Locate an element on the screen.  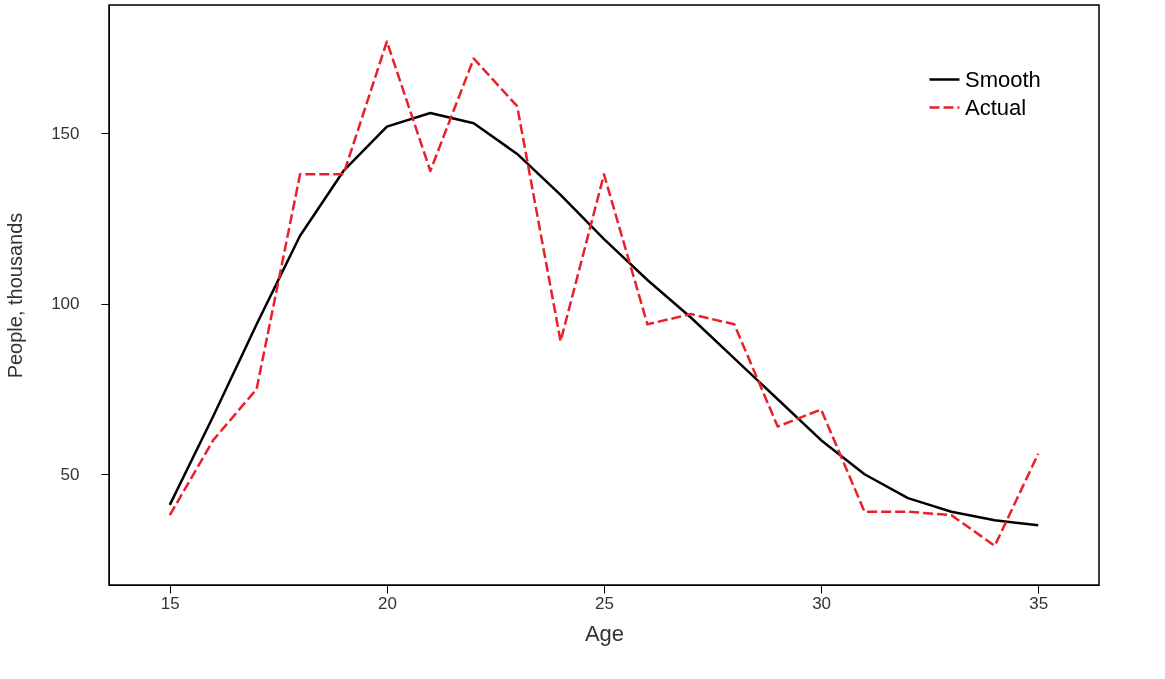
x-tick-label: 20 is located at coordinates (387, 603).